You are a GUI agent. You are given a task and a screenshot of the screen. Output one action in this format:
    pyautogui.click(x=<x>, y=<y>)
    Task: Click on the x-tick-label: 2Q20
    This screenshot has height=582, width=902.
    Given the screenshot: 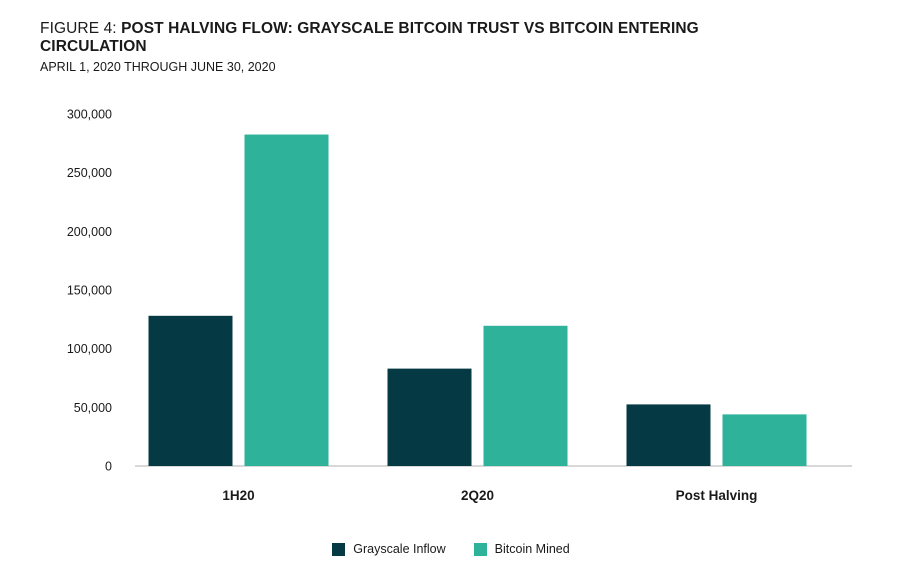 What is the action you would take?
    pyautogui.click(x=477, y=495)
    